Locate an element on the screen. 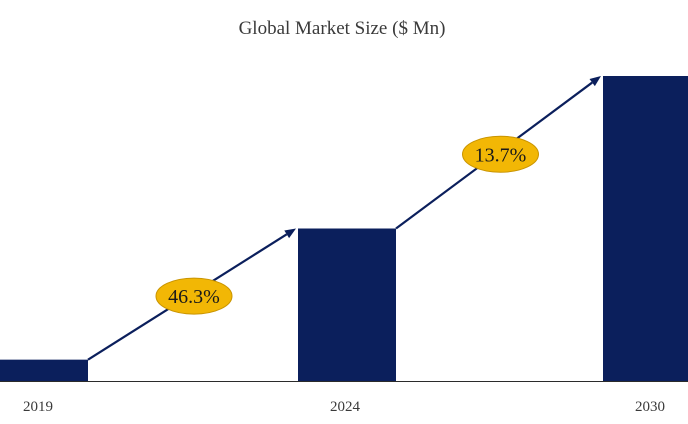  x-tick-labels: 2019 2024 2030 is located at coordinates (344, 407).